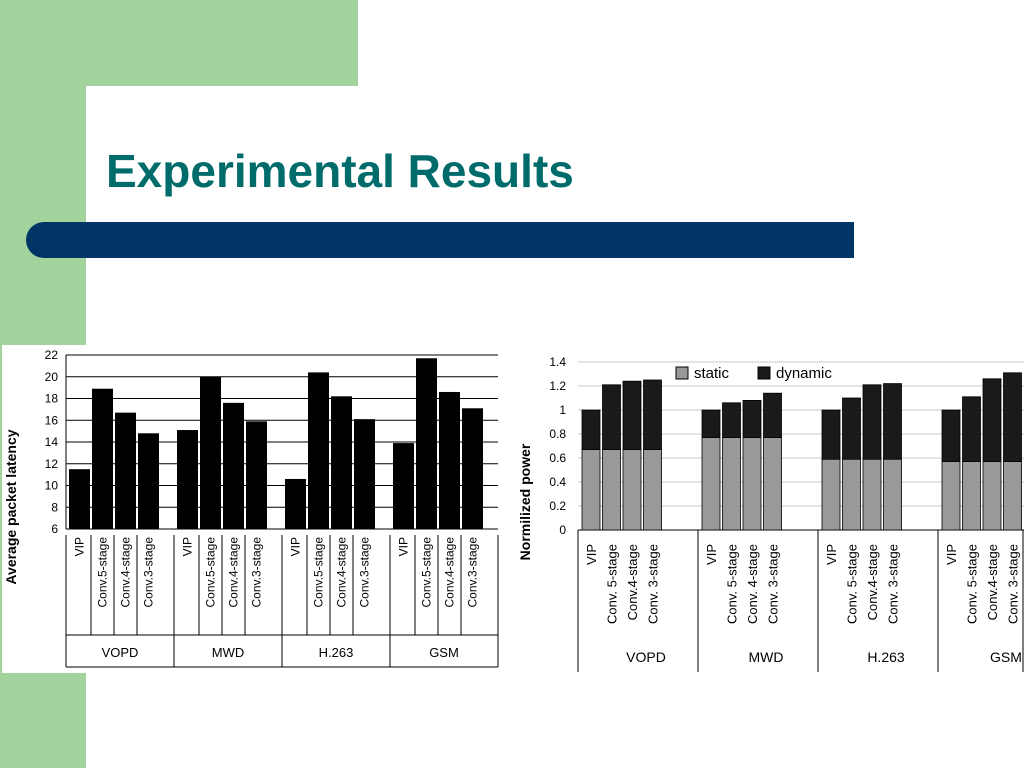 This screenshot has width=1024, height=768. Describe the element at coordinates (712, 373) in the screenshot. I see `legend-label-static: static` at that location.